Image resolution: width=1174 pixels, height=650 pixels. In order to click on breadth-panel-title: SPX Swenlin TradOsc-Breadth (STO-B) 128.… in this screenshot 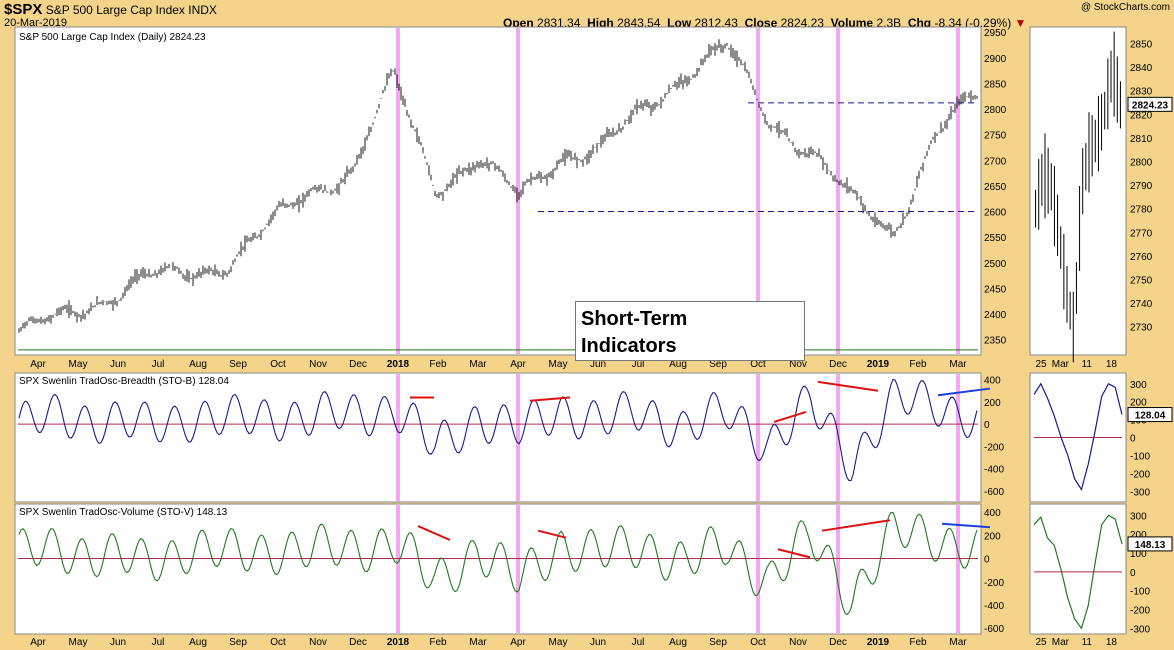, I will do `click(124, 381)`.